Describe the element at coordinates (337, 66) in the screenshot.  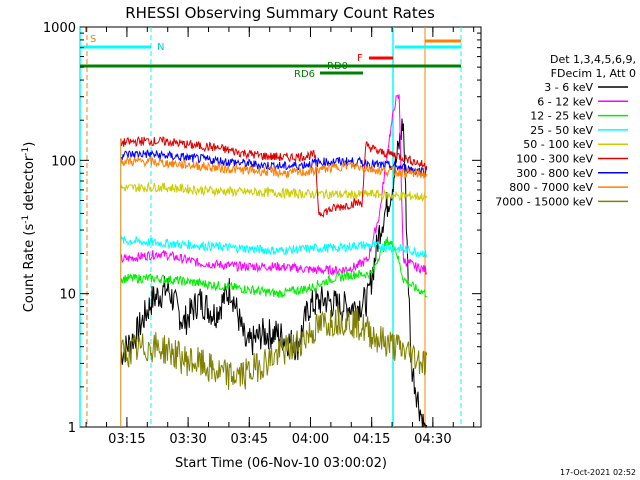
I see `label-rd0: RD0` at that location.